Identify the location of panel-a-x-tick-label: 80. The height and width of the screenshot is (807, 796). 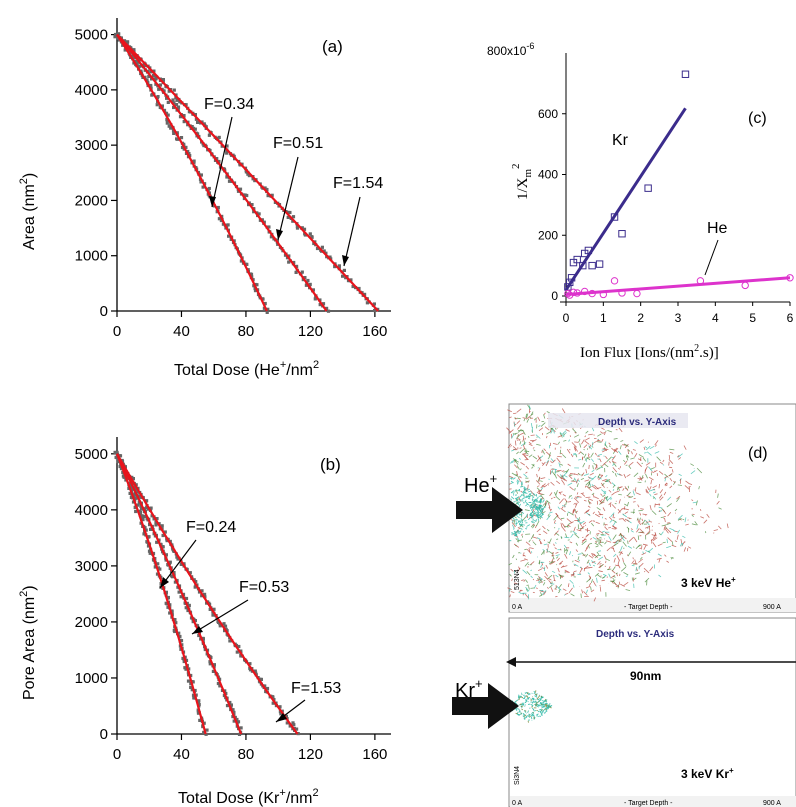
(246, 331).